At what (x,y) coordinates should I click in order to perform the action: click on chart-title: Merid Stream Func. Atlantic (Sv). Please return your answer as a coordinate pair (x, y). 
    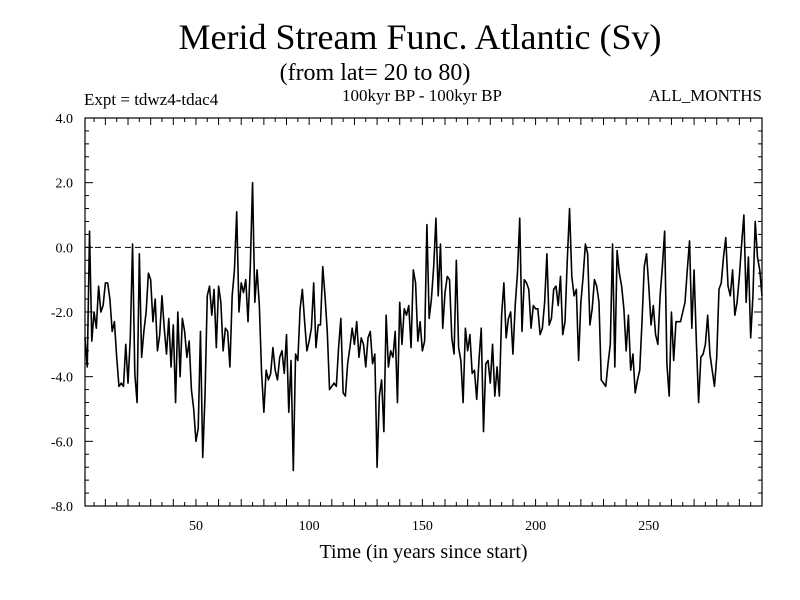
    Looking at the image, I should click on (420, 37).